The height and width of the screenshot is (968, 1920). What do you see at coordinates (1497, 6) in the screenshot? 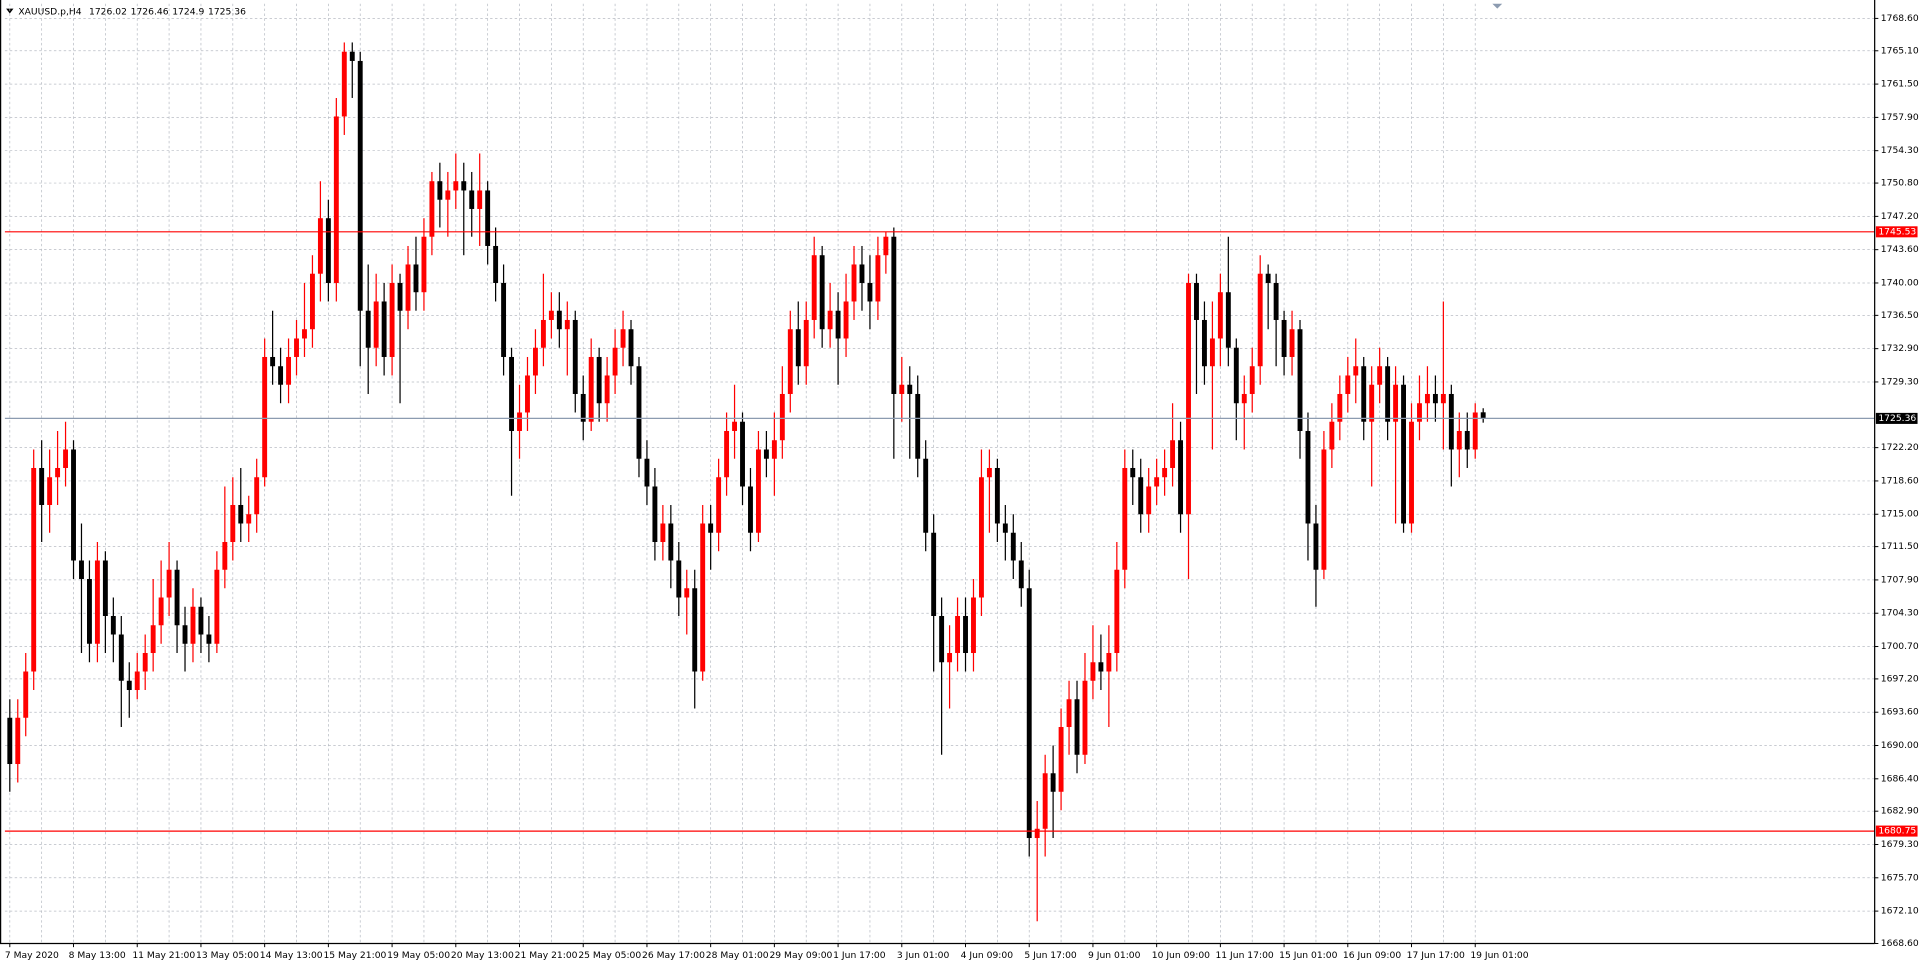
I see `shift-marker` at bounding box center [1497, 6].